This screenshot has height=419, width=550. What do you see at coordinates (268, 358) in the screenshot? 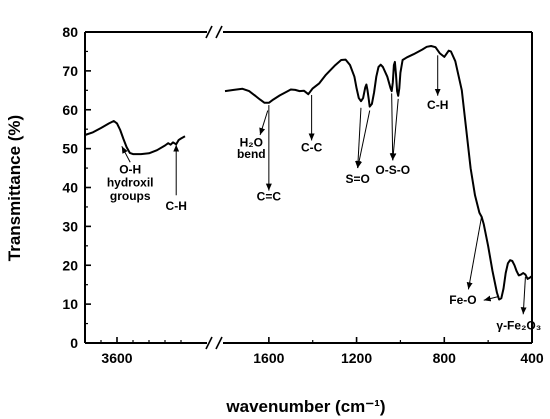
I see `x-tick-label: 1600` at bounding box center [268, 358].